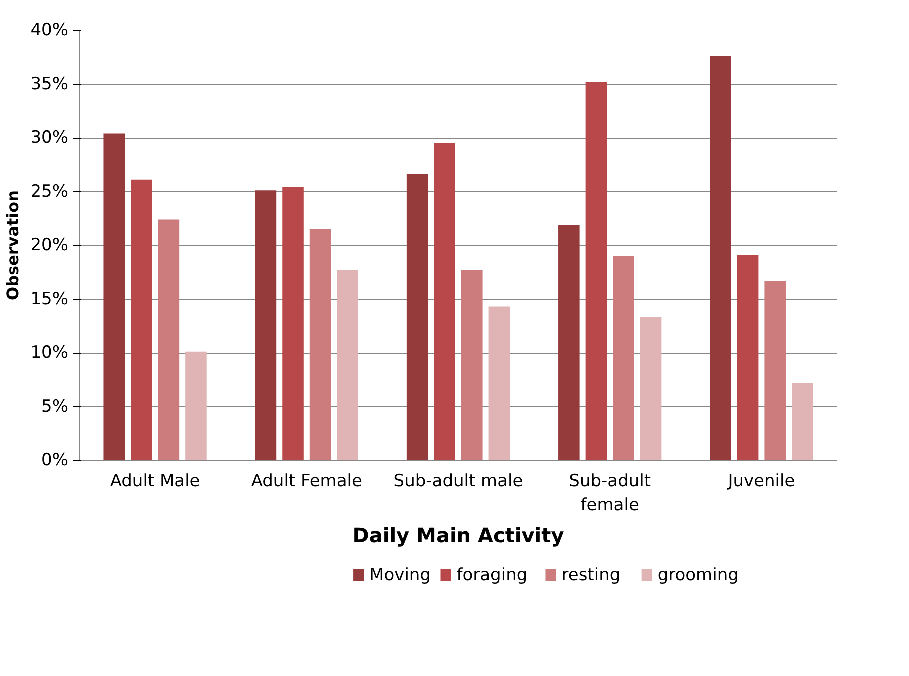 The height and width of the screenshot is (676, 909). I want to click on x-tick-label: Adult Male, so click(155, 482).